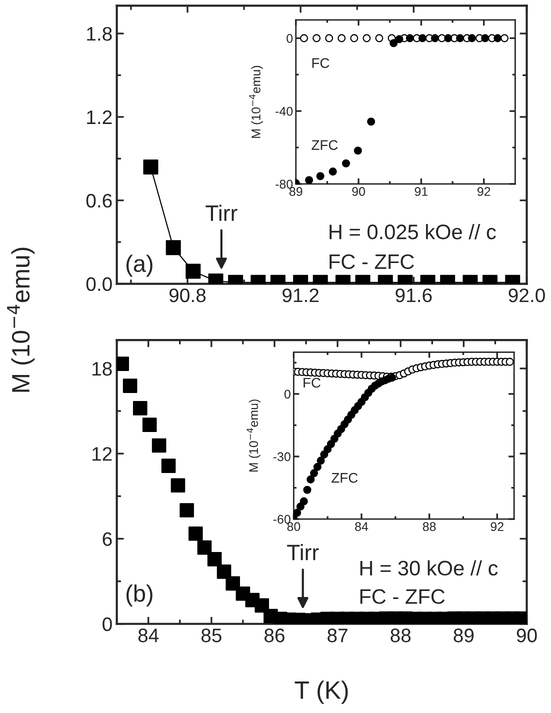  I want to click on y-tick-label: 1.8, so click(99, 33).